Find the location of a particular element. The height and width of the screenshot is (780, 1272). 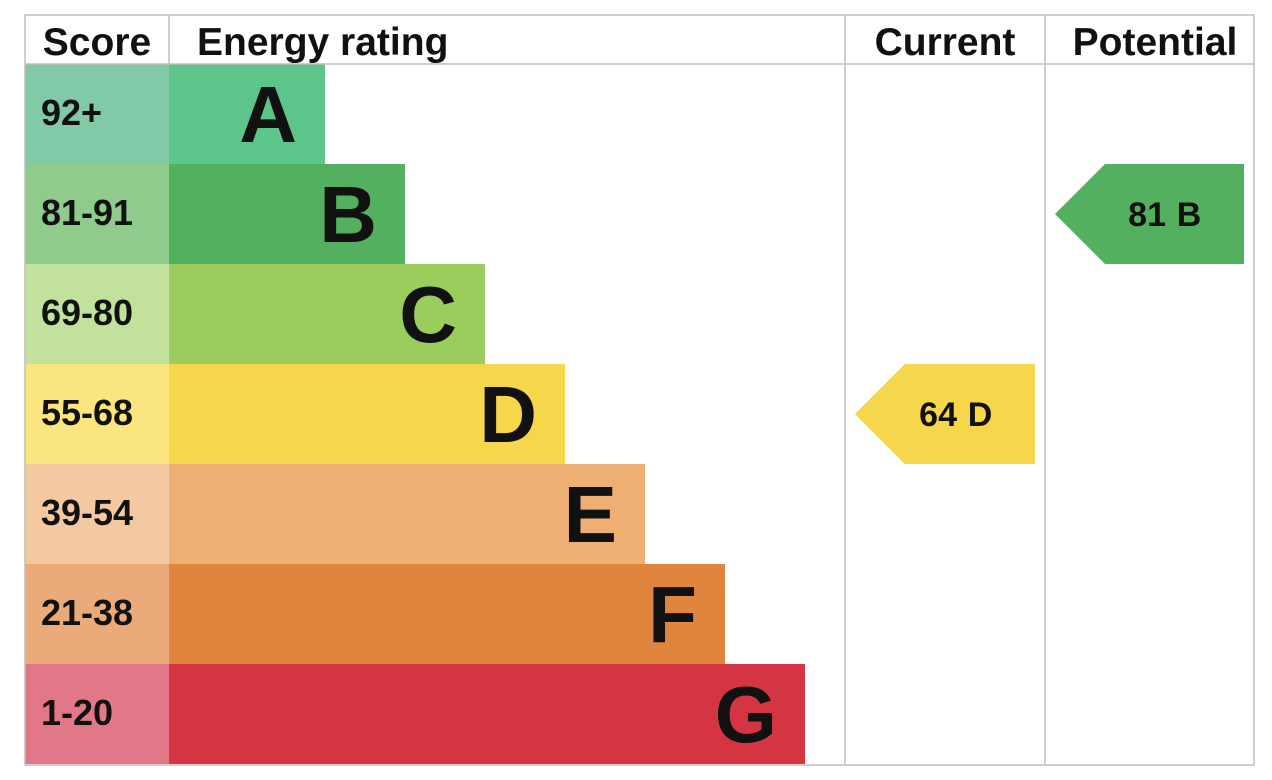

band-bar-f is located at coordinates (447, 614).